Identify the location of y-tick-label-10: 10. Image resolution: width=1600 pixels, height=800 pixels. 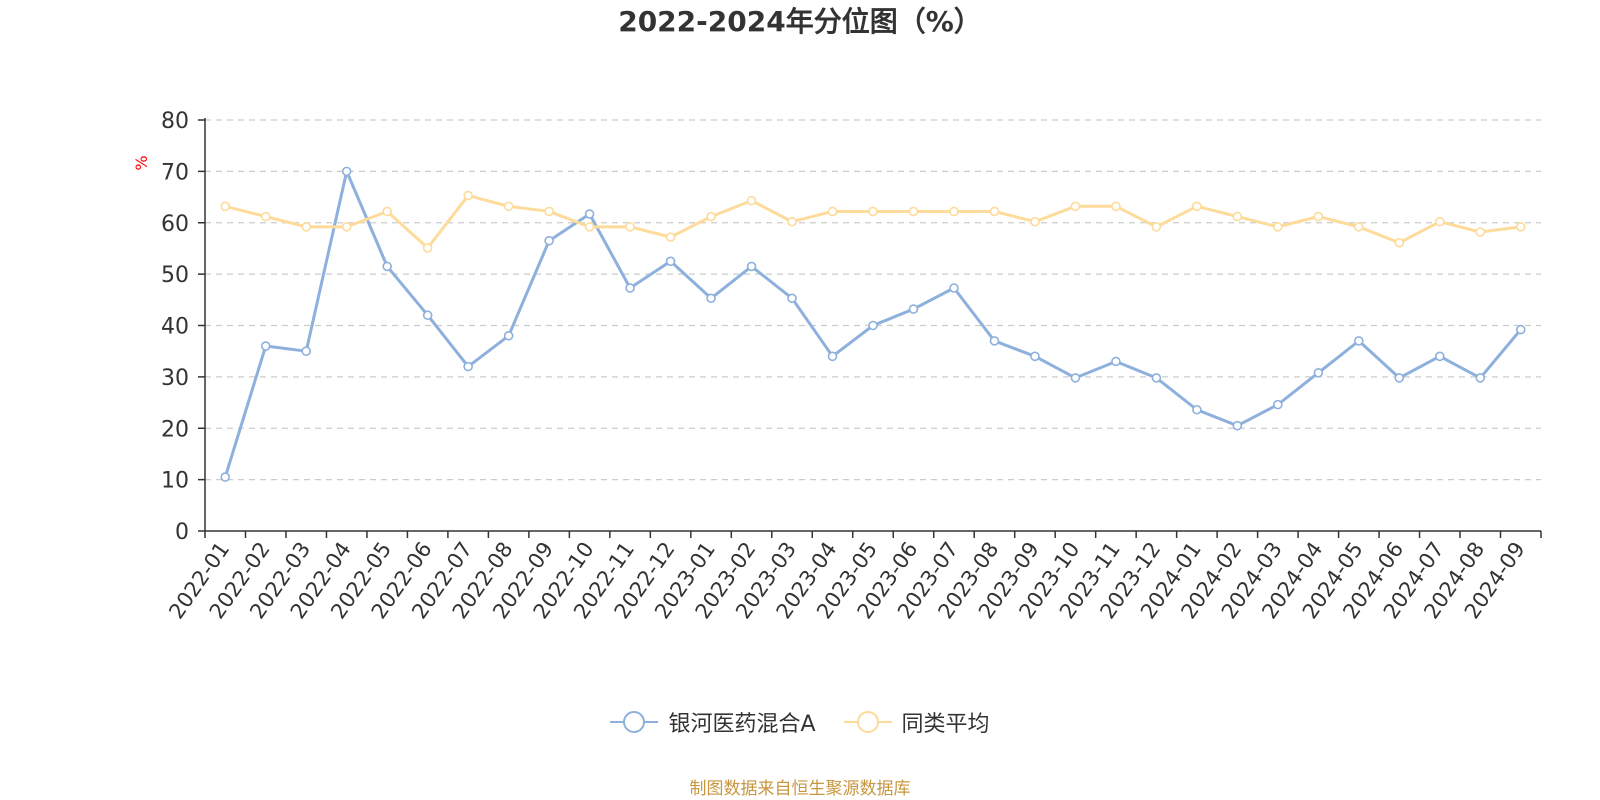
(175, 481).